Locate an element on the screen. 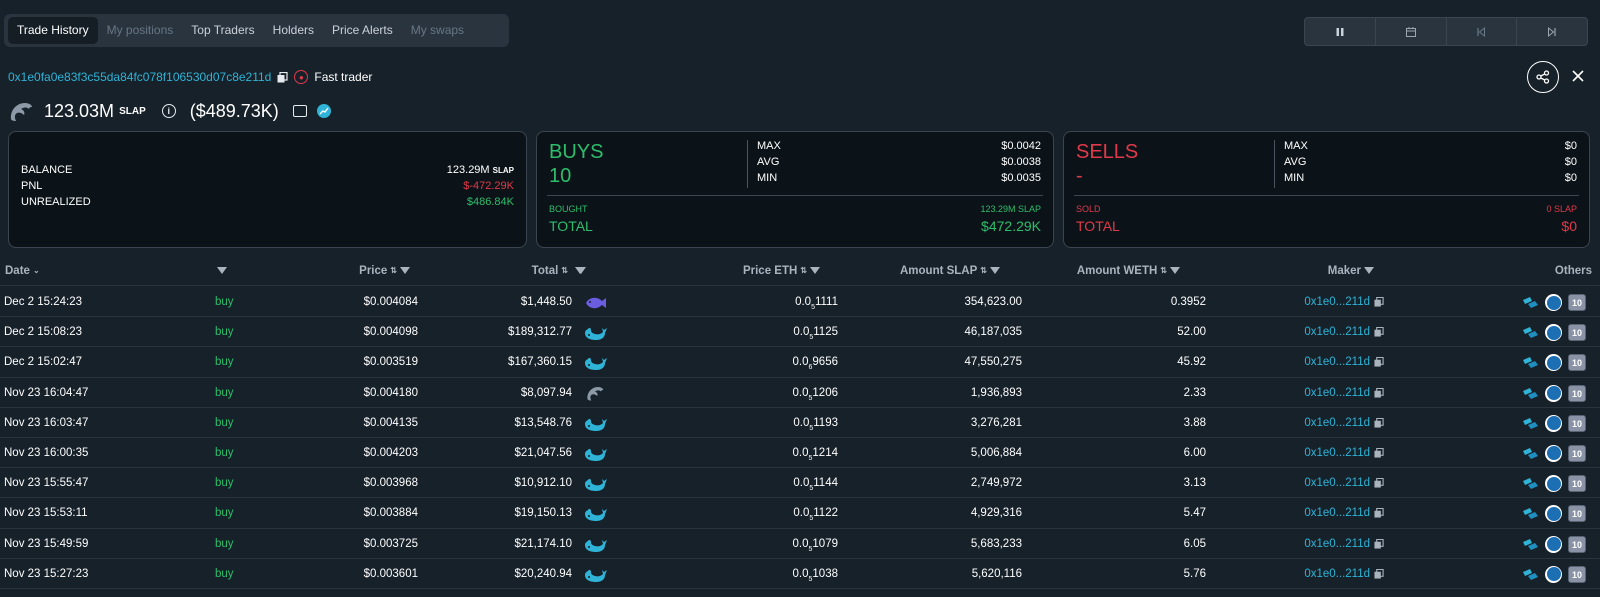 This screenshot has height=597, width=1600. size-filter is located at coordinates (578, 271).